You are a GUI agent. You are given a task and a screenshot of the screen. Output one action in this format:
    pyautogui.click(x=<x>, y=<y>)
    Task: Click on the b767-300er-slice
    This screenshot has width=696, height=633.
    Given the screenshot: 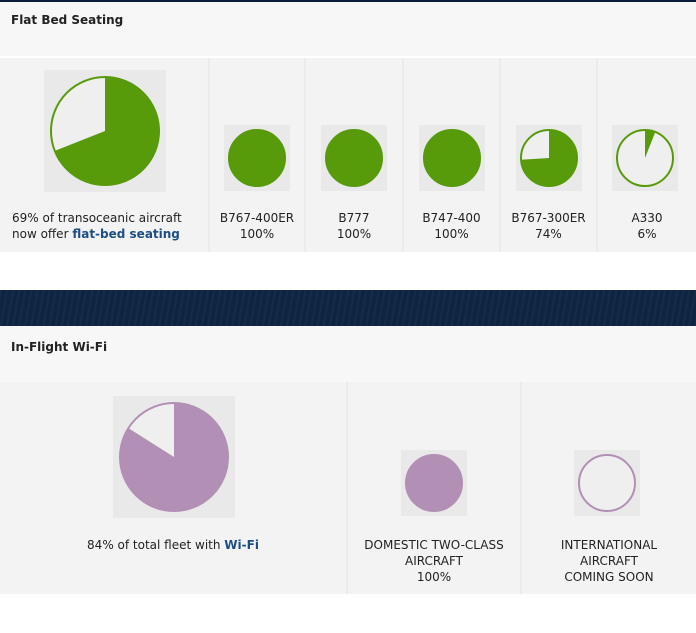 What is the action you would take?
    pyautogui.click(x=549, y=158)
    